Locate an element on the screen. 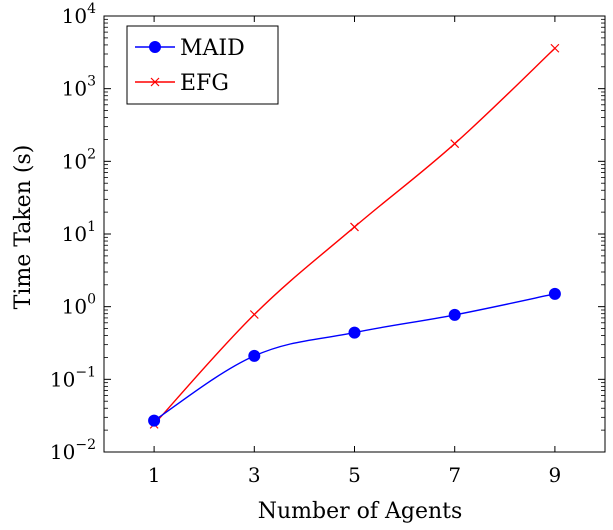 The height and width of the screenshot is (530, 613). y-tick-label: 10⁻² is located at coordinates (73, 450).